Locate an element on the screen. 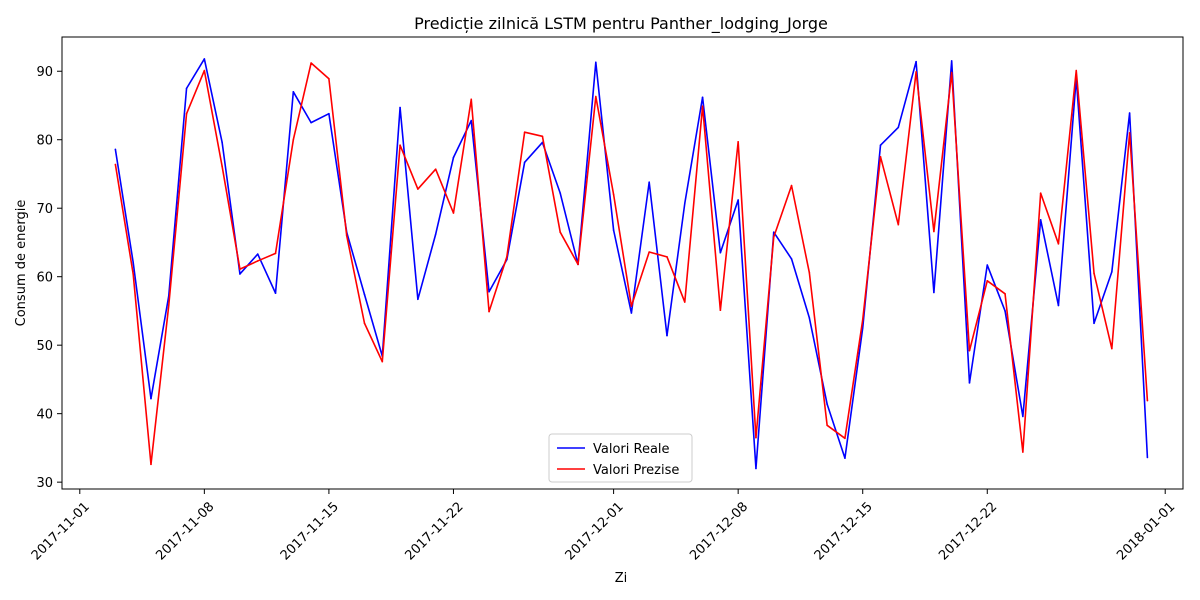 This screenshot has height=600, width=1200. y-tick-label: 50 is located at coordinates (44, 346).